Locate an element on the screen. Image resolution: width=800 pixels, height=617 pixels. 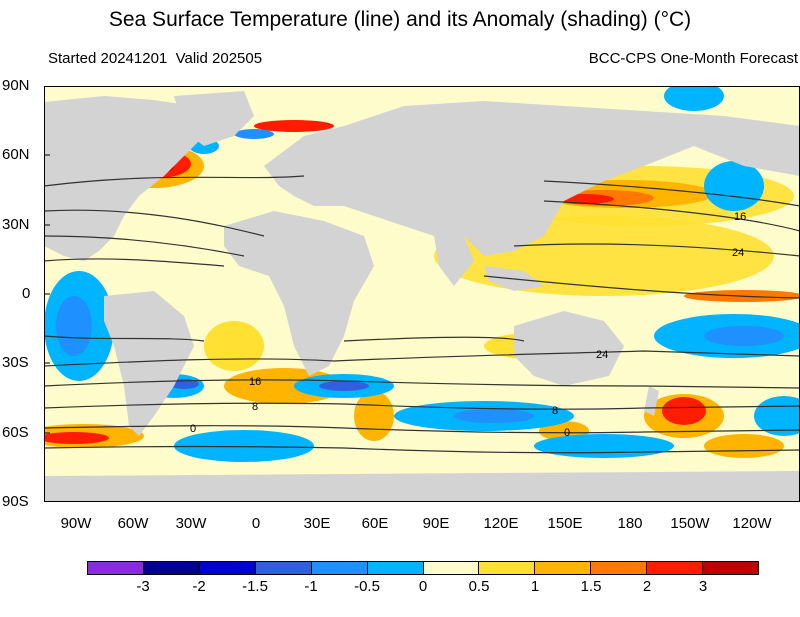
forecast-source: BCC-CPS One-Month Forecast is located at coordinates (693, 58).